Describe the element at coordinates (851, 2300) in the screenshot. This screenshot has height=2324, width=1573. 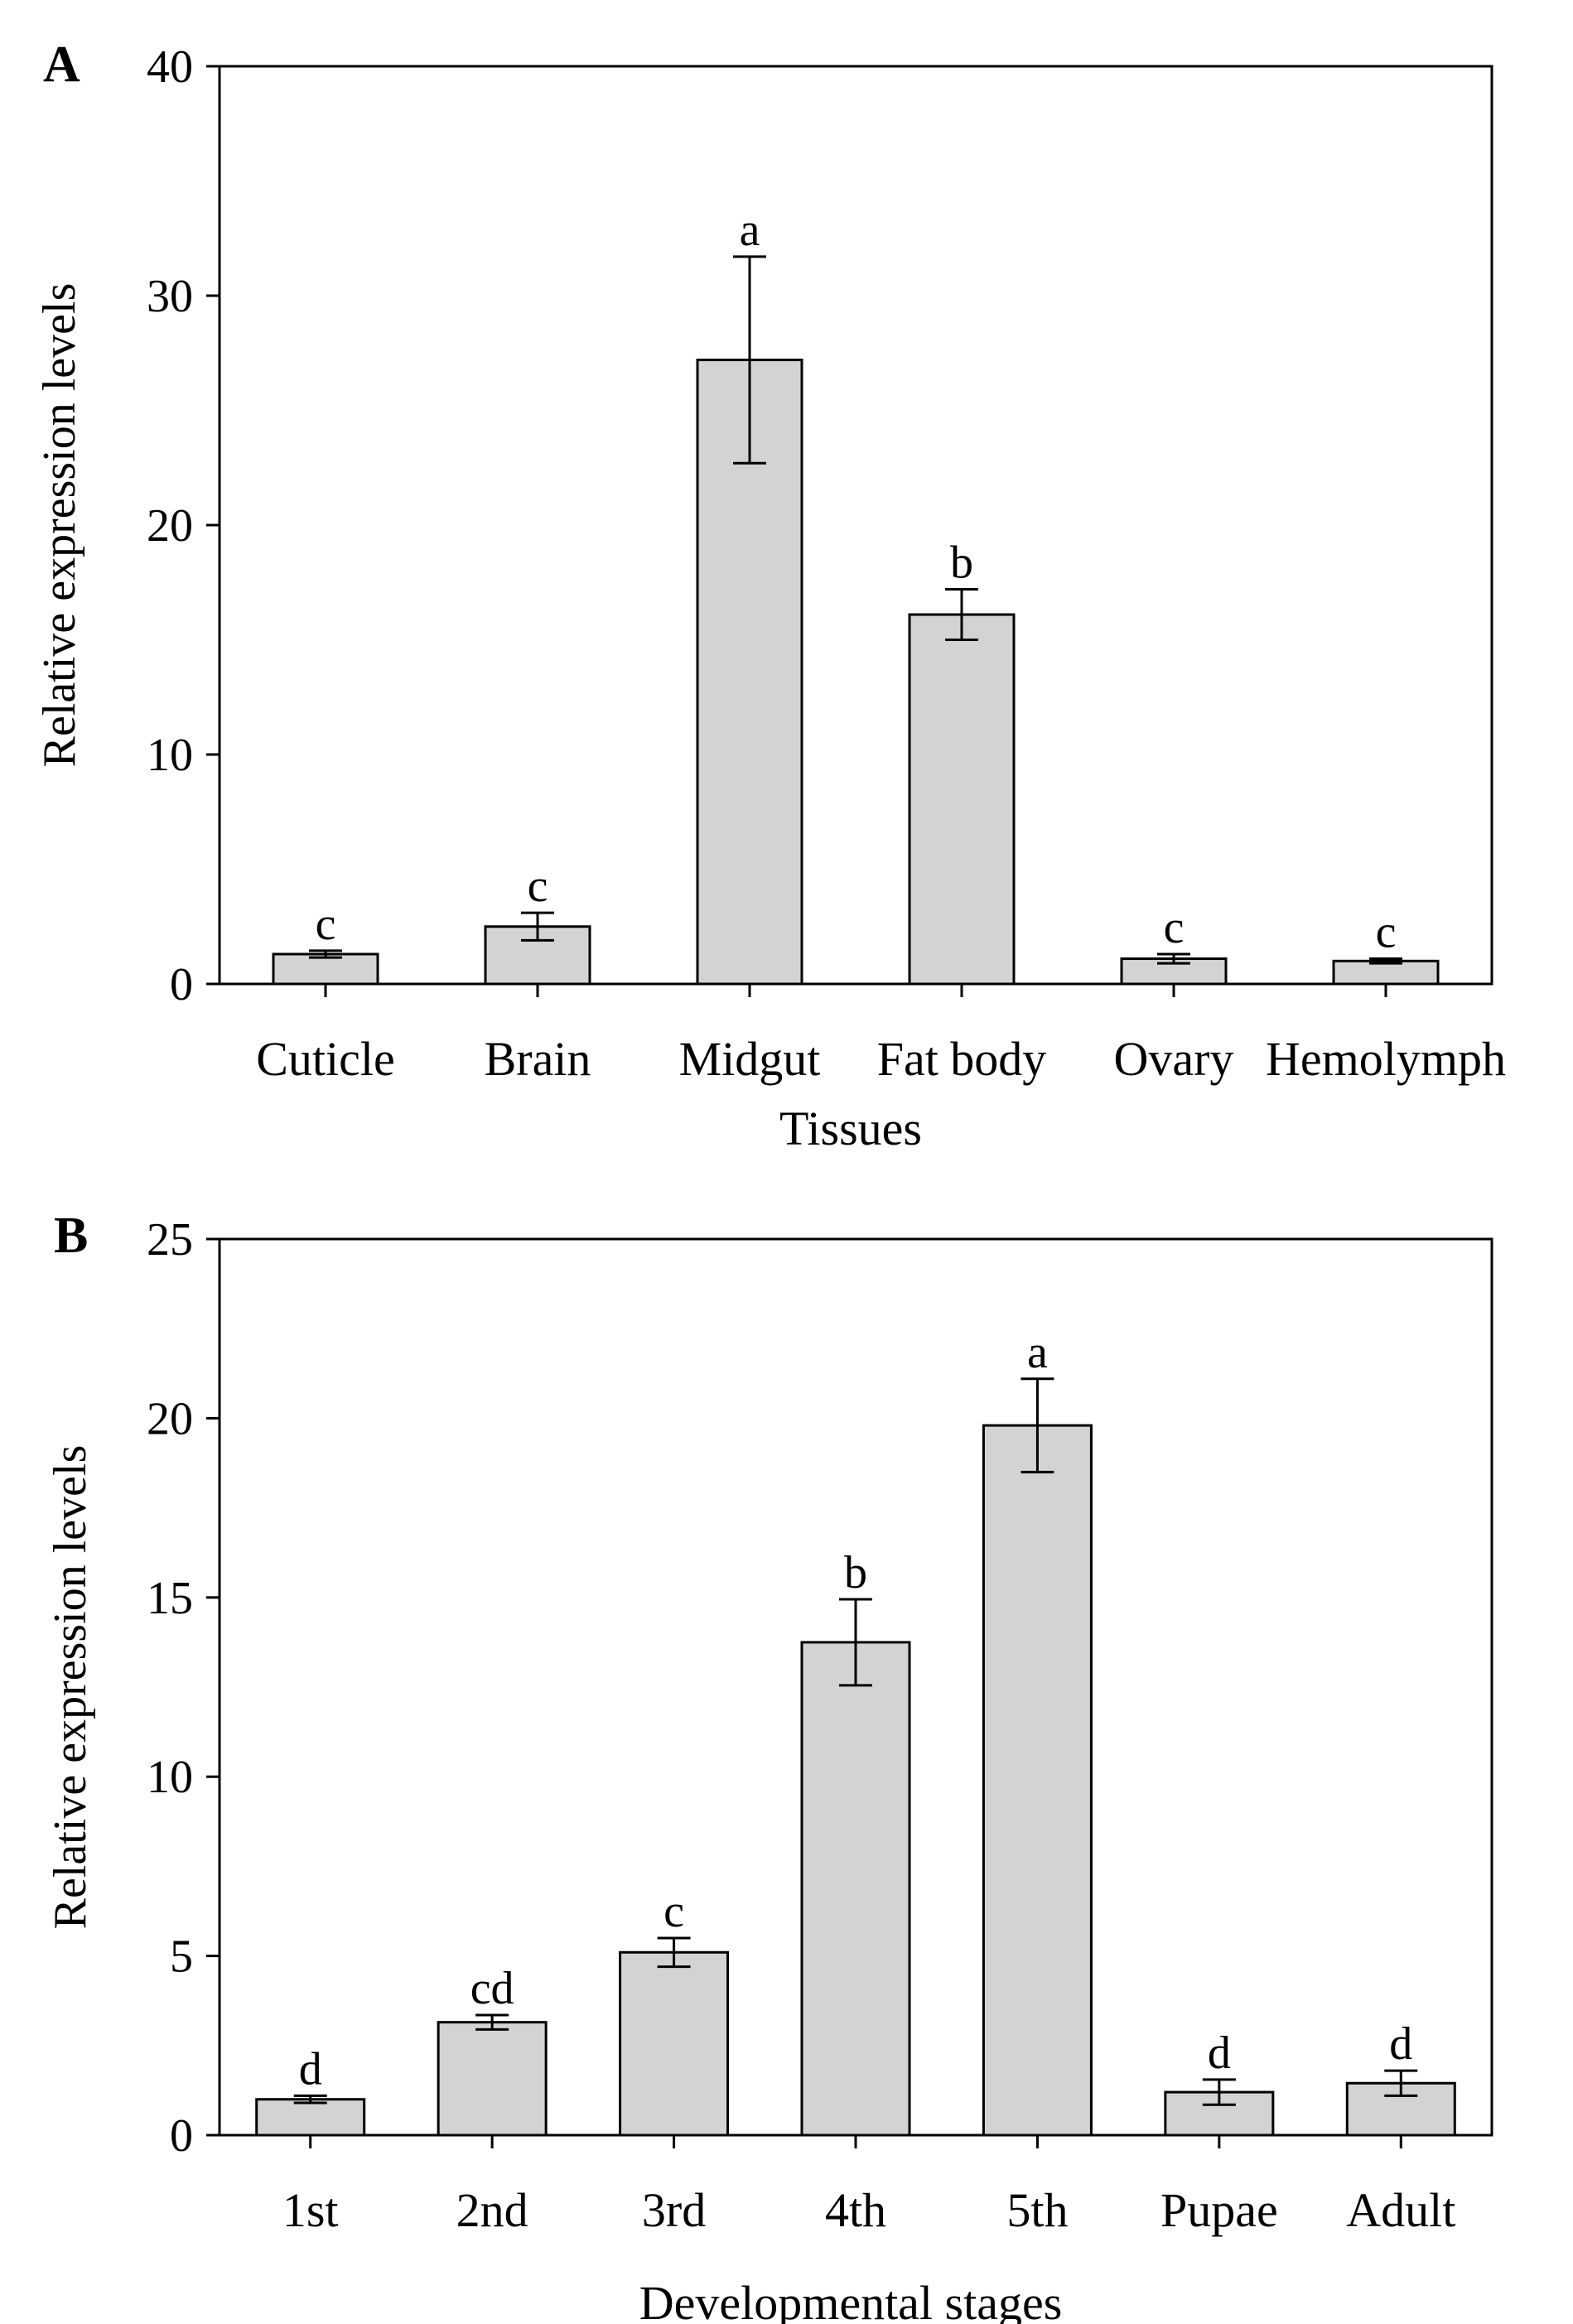
I see `panel-b-x-axis-title: Developmental stages` at that location.